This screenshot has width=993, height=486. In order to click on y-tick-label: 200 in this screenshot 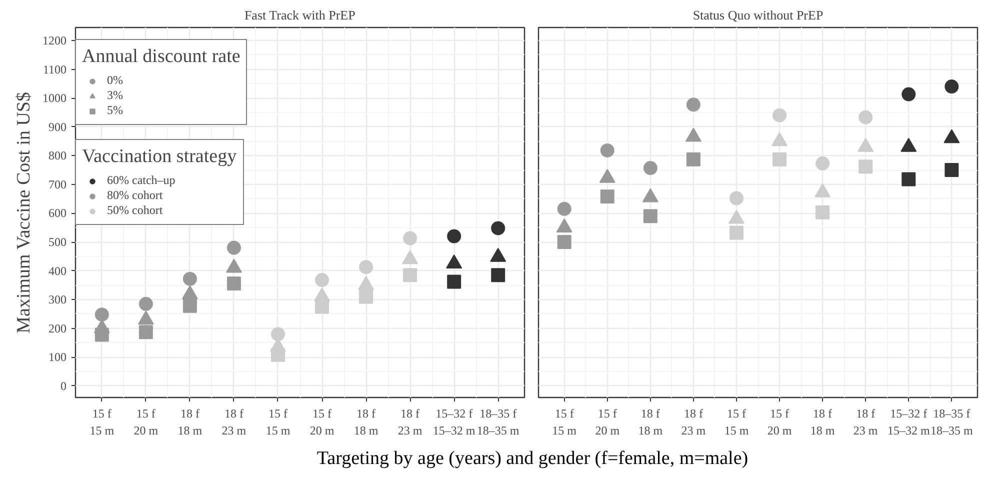, I will do `click(57, 328)`.